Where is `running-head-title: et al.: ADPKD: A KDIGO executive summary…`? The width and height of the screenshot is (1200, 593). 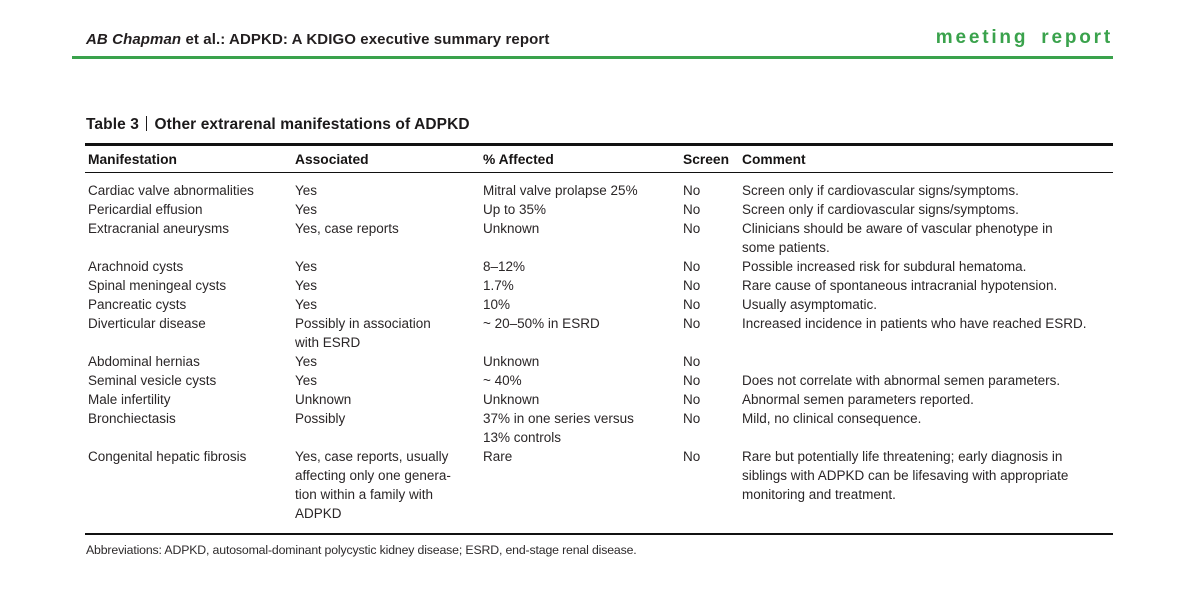
running-head-title: et al.: ADPKD: A KDIGO executive summary… is located at coordinates (365, 39).